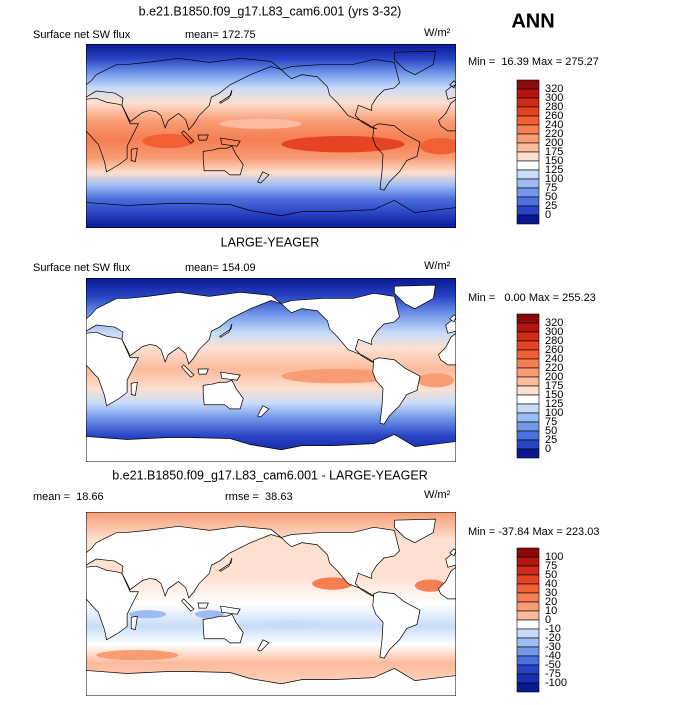 The height and width of the screenshot is (705, 700). I want to click on colorbar-label: 320, so click(554, 323).